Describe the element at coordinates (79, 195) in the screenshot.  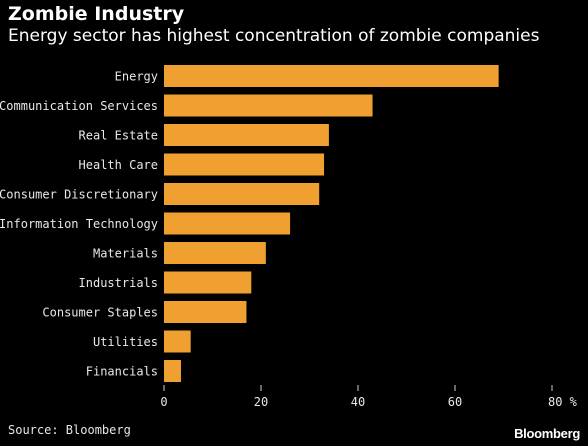
I see `category-label-consumer-discretionary: Consumer Discretionary` at that location.